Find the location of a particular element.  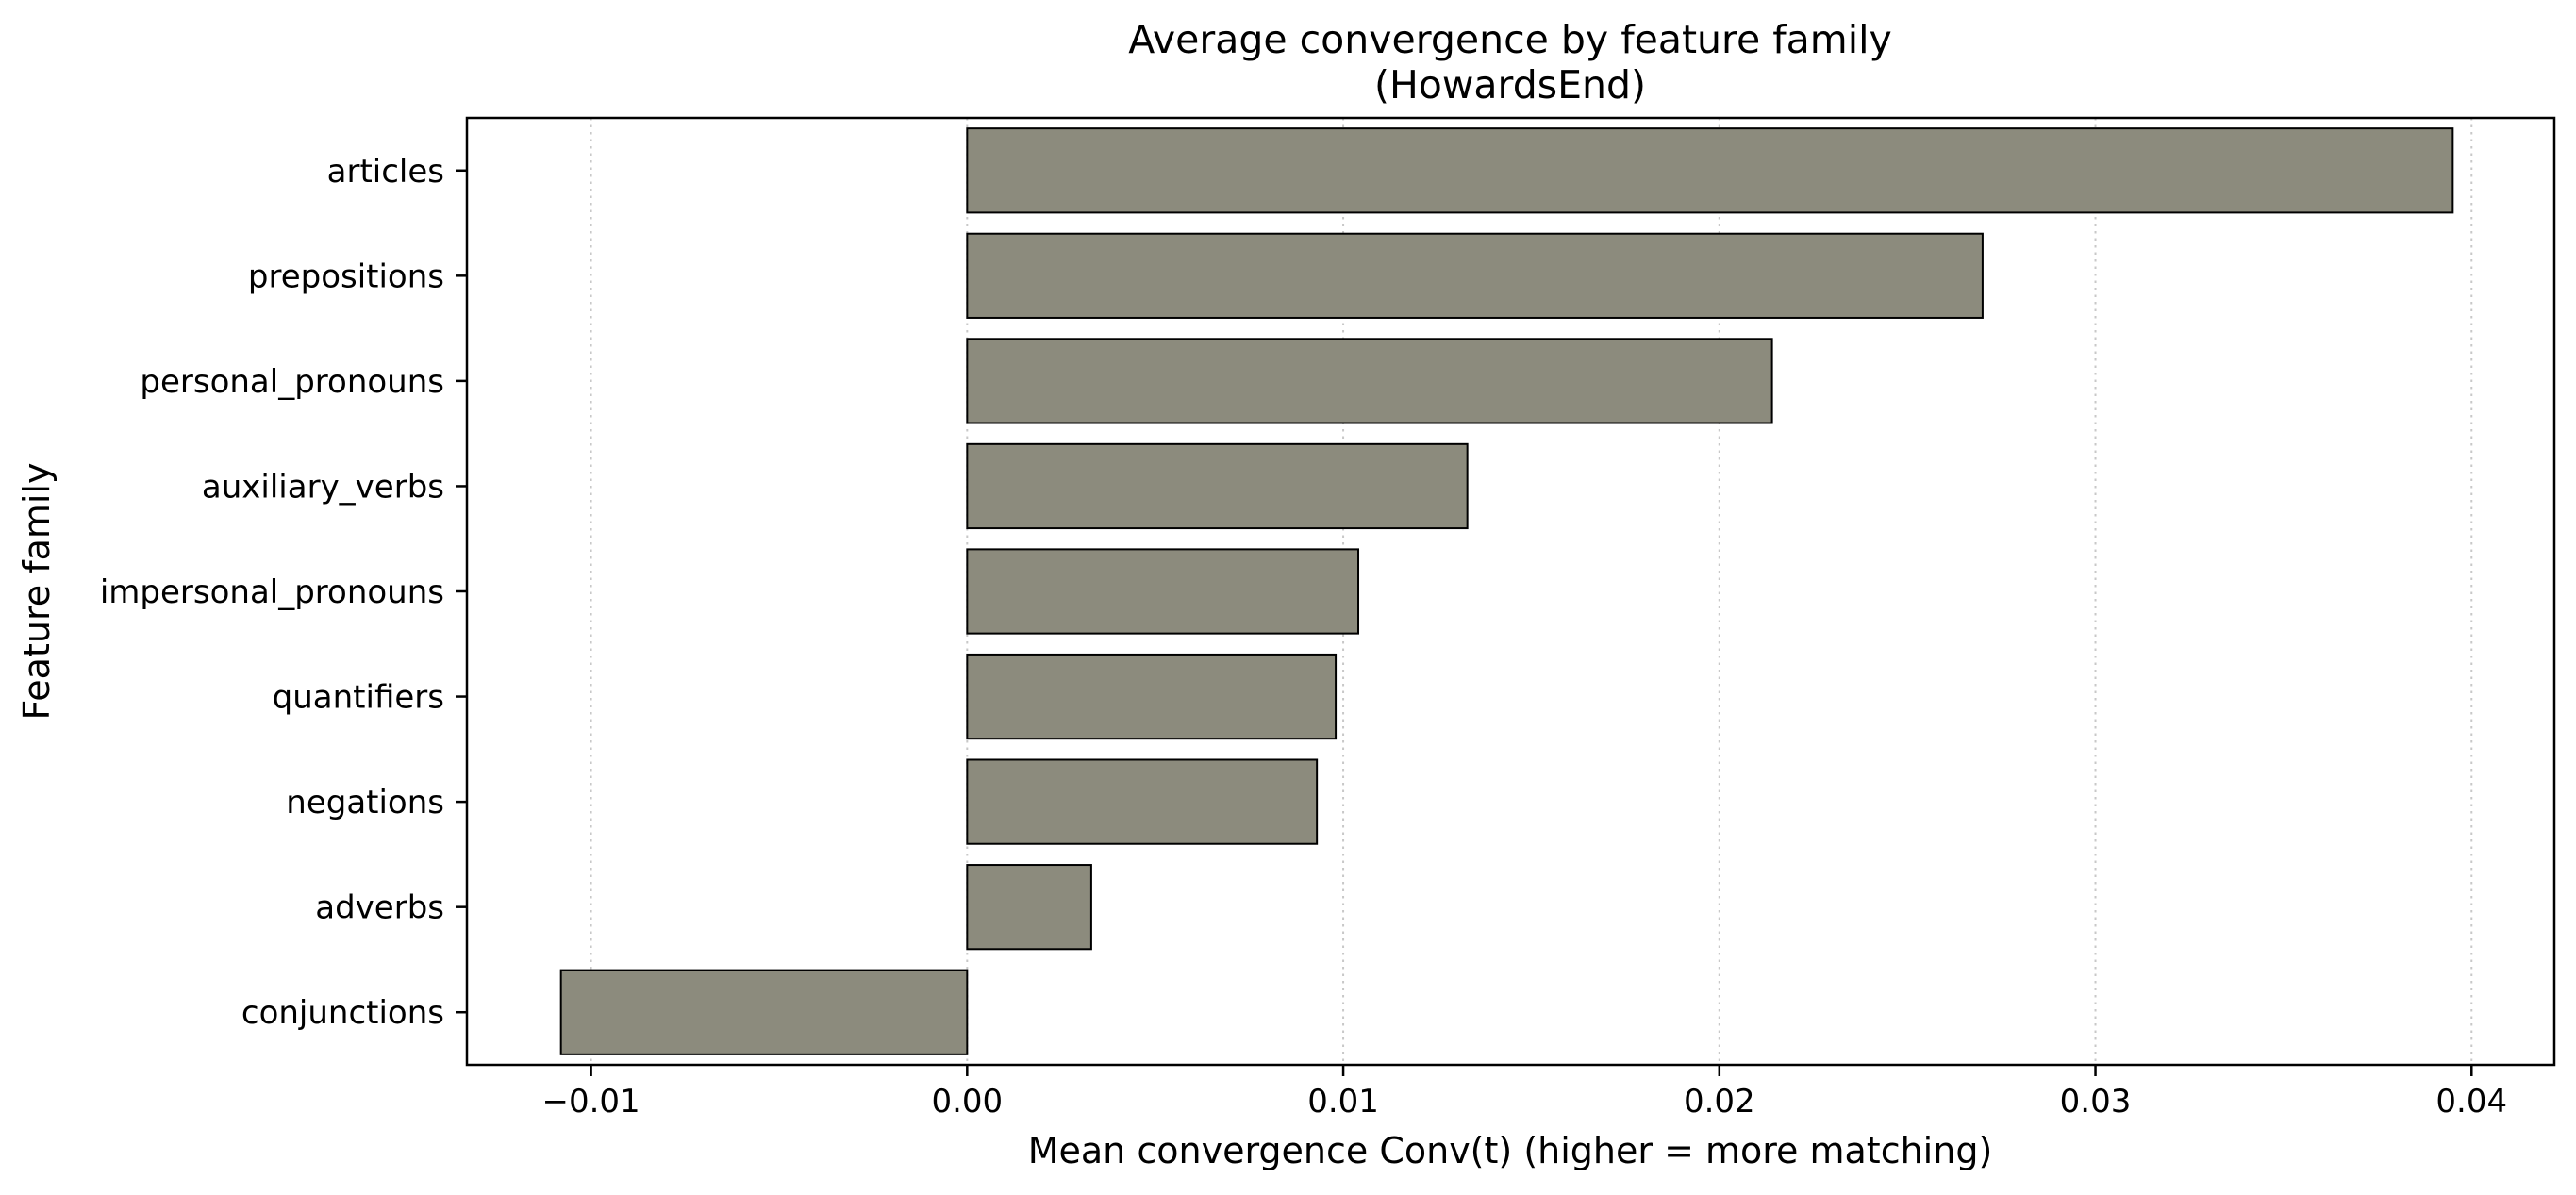

x-axis-ticks: −0.01 0.00 0.01 0.02 0.03 0.04 is located at coordinates (1524, 1092).